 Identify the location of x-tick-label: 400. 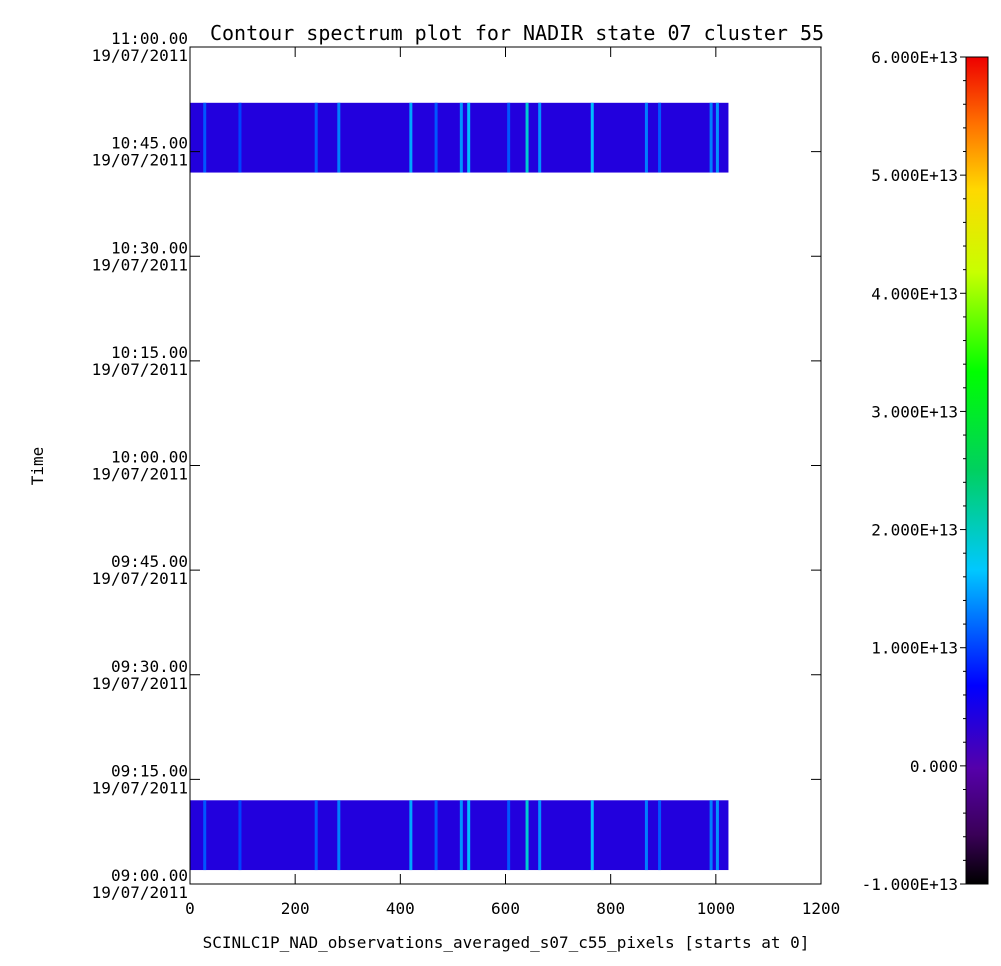
(400, 908).